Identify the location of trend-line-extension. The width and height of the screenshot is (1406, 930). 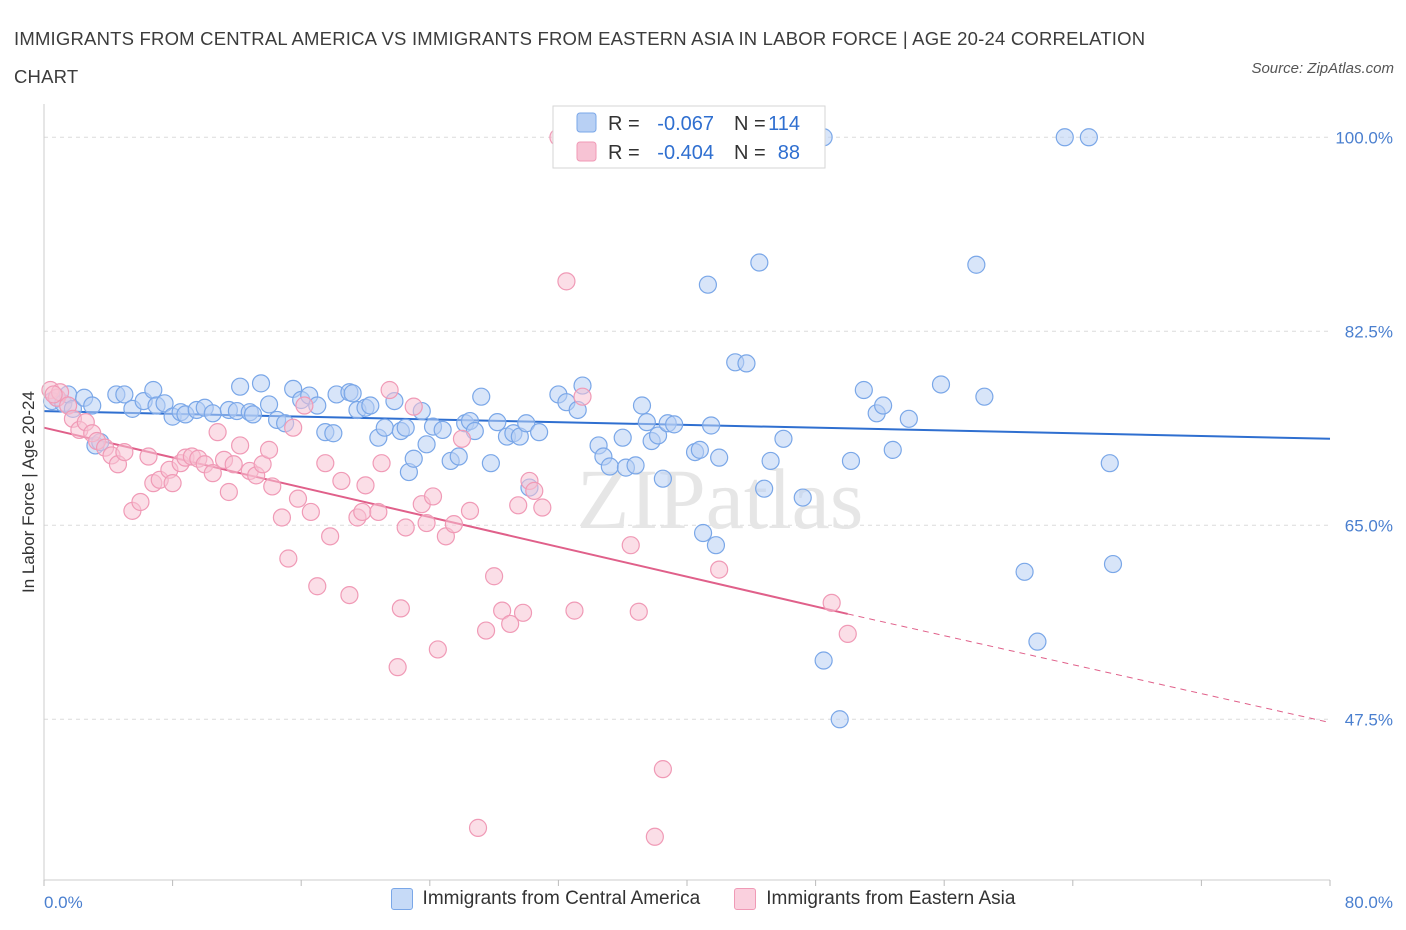
(1089, 668).